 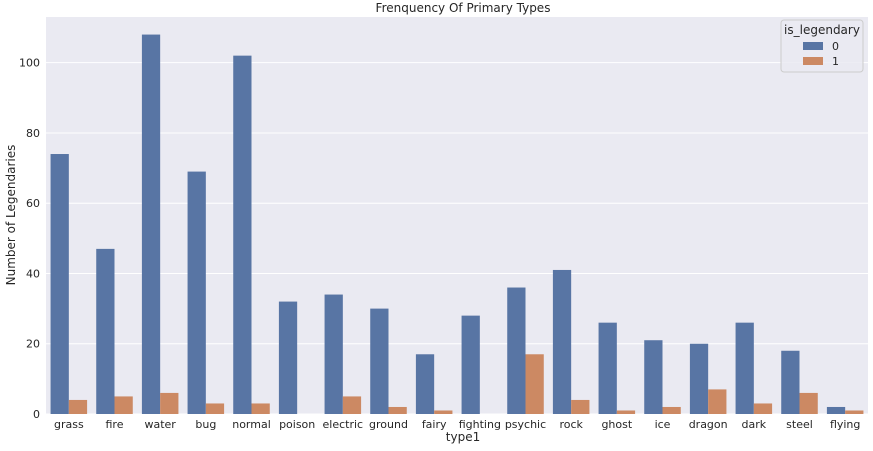 What do you see at coordinates (297, 424) in the screenshot?
I see `x-tick-label: poison` at bounding box center [297, 424].